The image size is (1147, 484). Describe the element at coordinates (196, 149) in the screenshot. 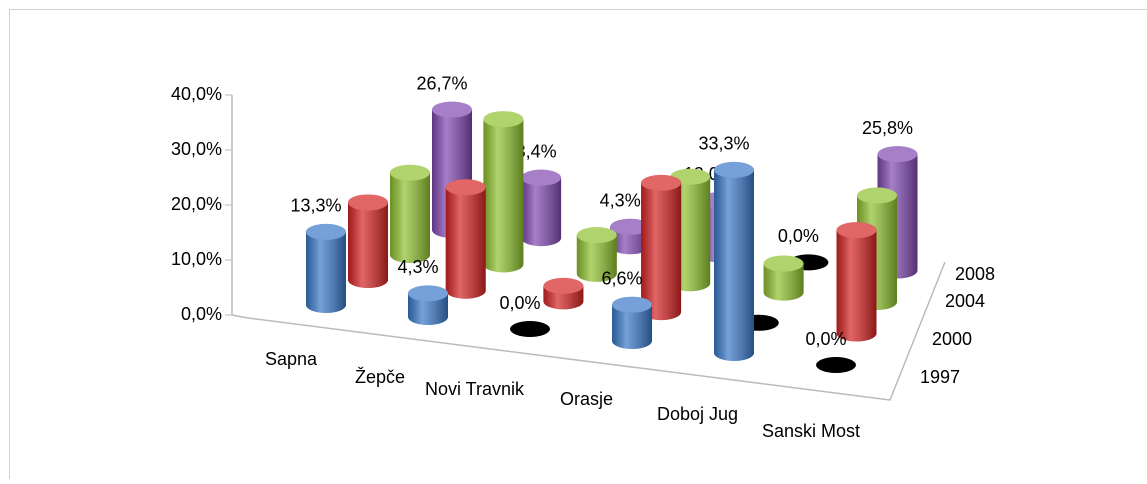

I see `y-tick-label: 30,0%` at that location.